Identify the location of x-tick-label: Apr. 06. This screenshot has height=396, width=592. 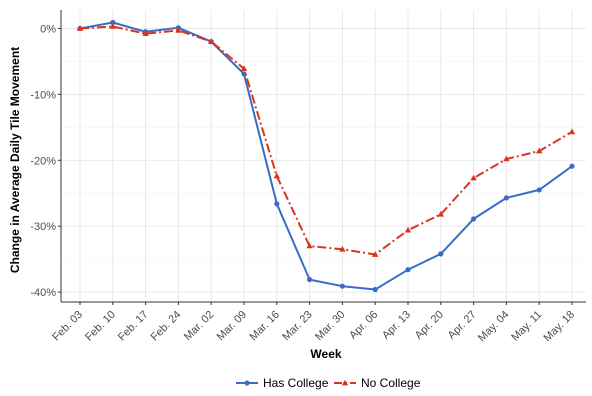
(363, 325).